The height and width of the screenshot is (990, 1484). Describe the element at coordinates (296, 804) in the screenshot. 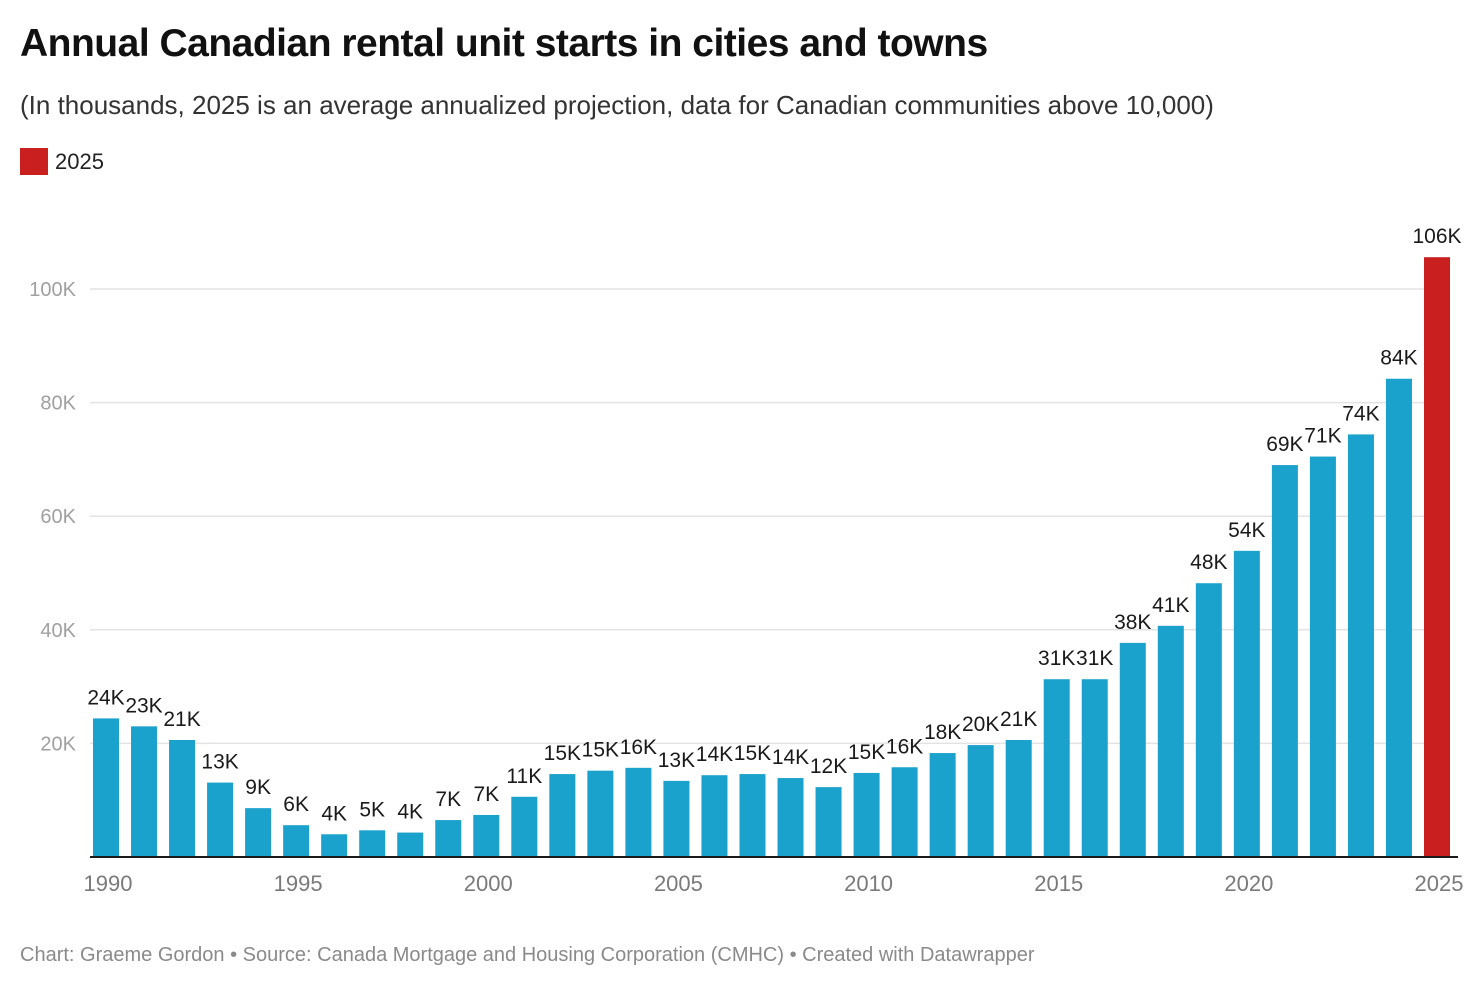

I see `data-label-1995: 6K` at that location.